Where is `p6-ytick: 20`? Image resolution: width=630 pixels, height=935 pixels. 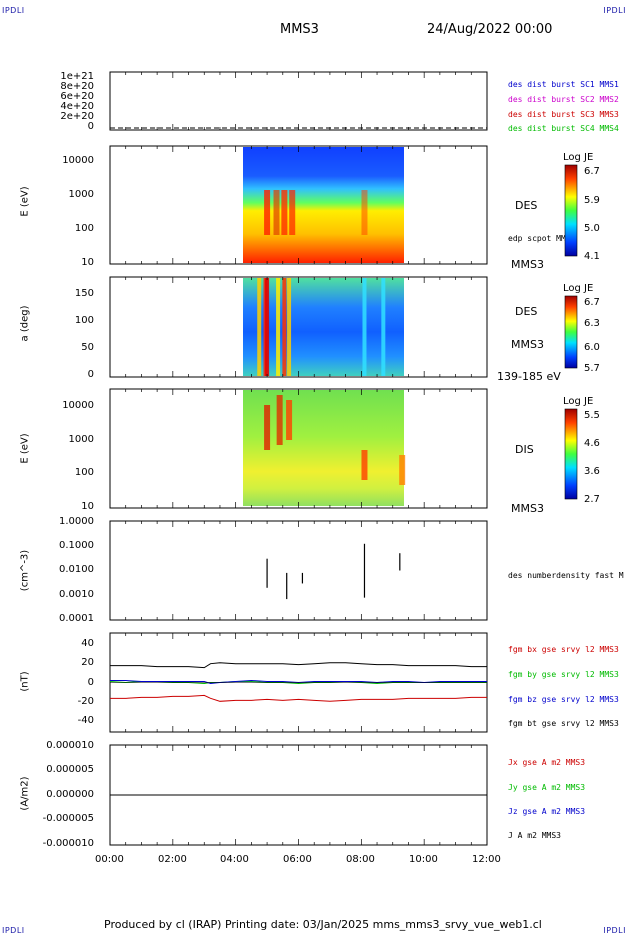
p6-ytick: 20 is located at coordinates (87, 662).